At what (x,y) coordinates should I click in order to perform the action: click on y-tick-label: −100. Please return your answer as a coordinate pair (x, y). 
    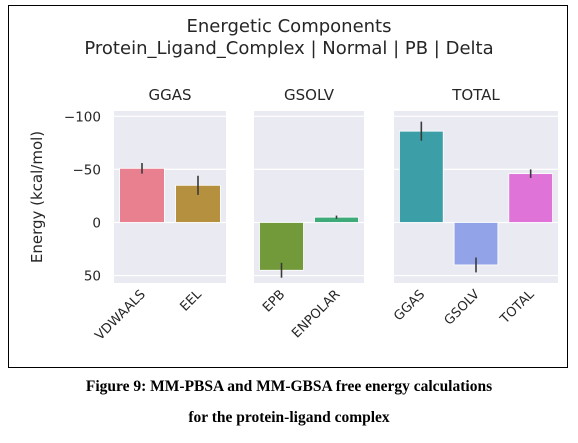
    Looking at the image, I should click on (82, 117).